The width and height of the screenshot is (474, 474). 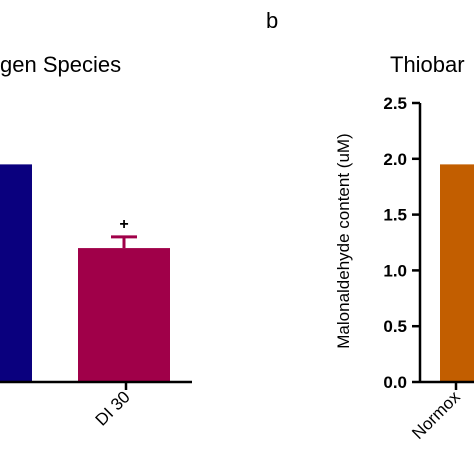 I want to click on chart-left-x-tick-label-di30: DI 30, so click(x=113, y=408).